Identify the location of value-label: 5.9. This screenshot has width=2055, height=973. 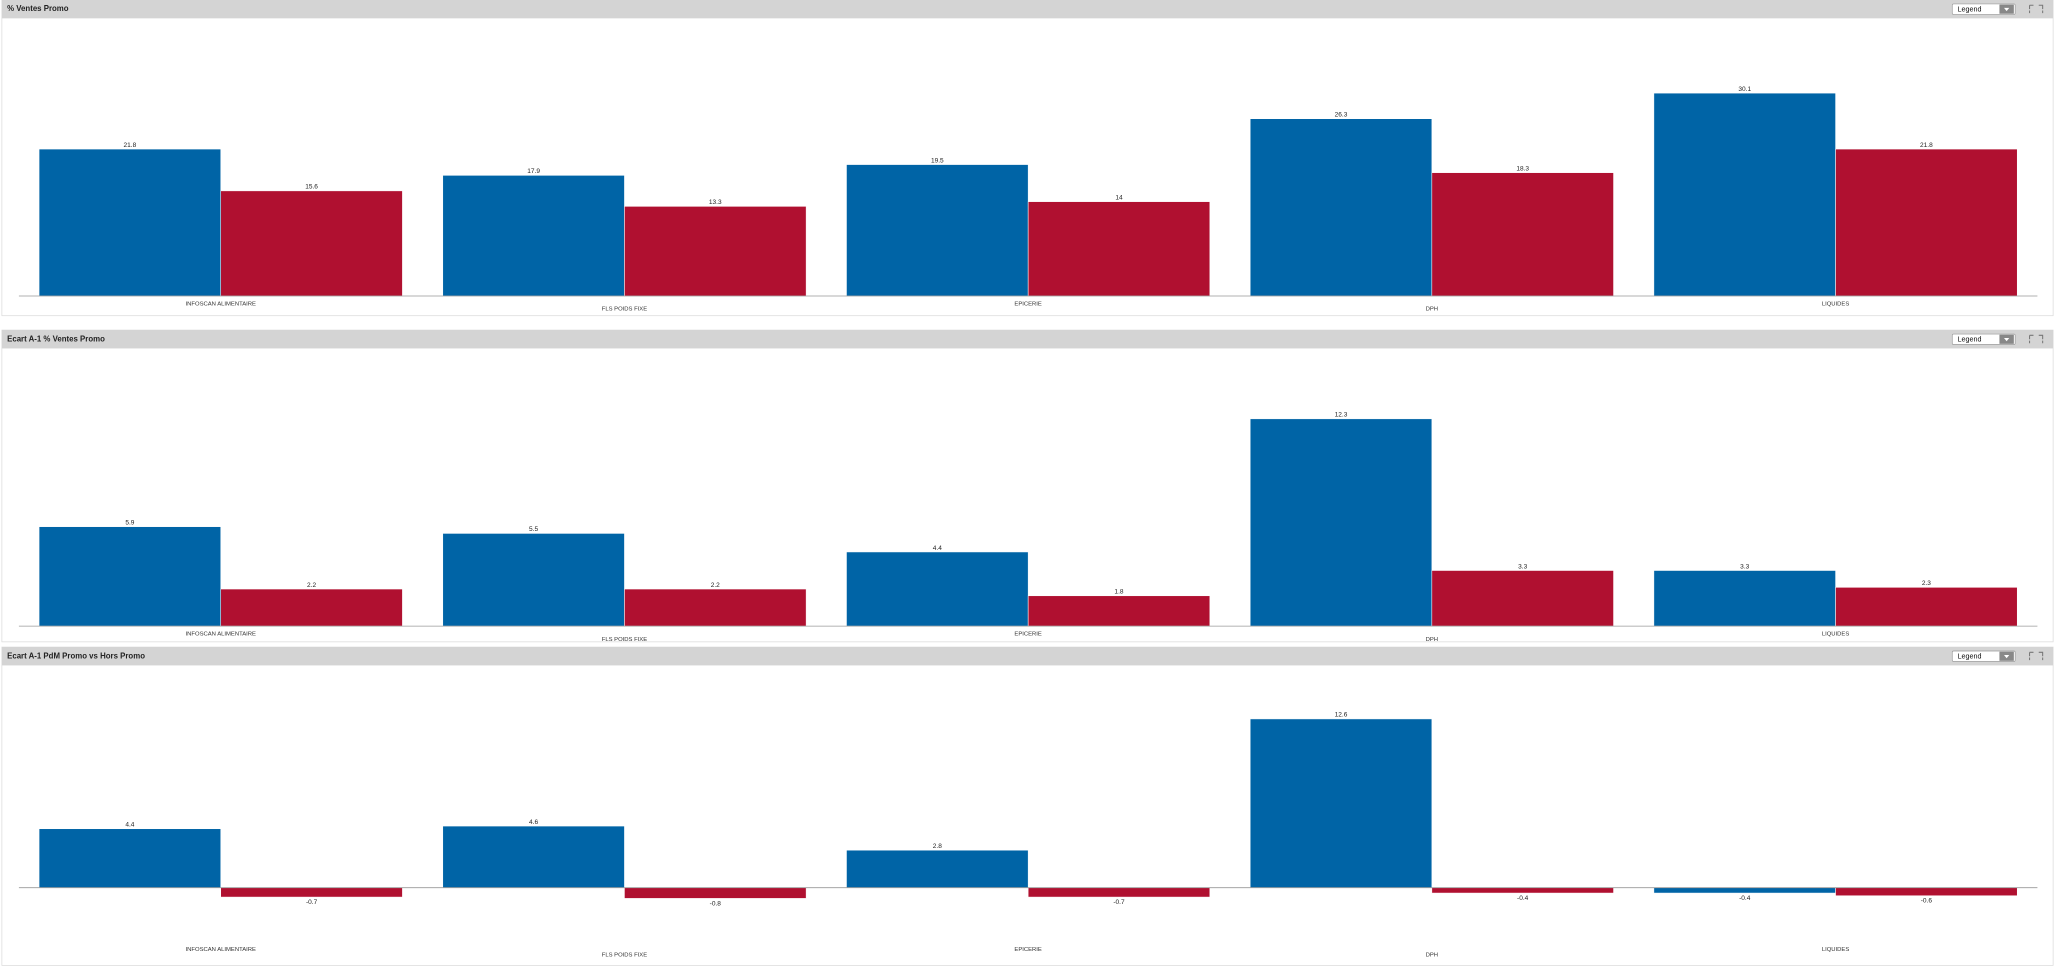
(129, 522).